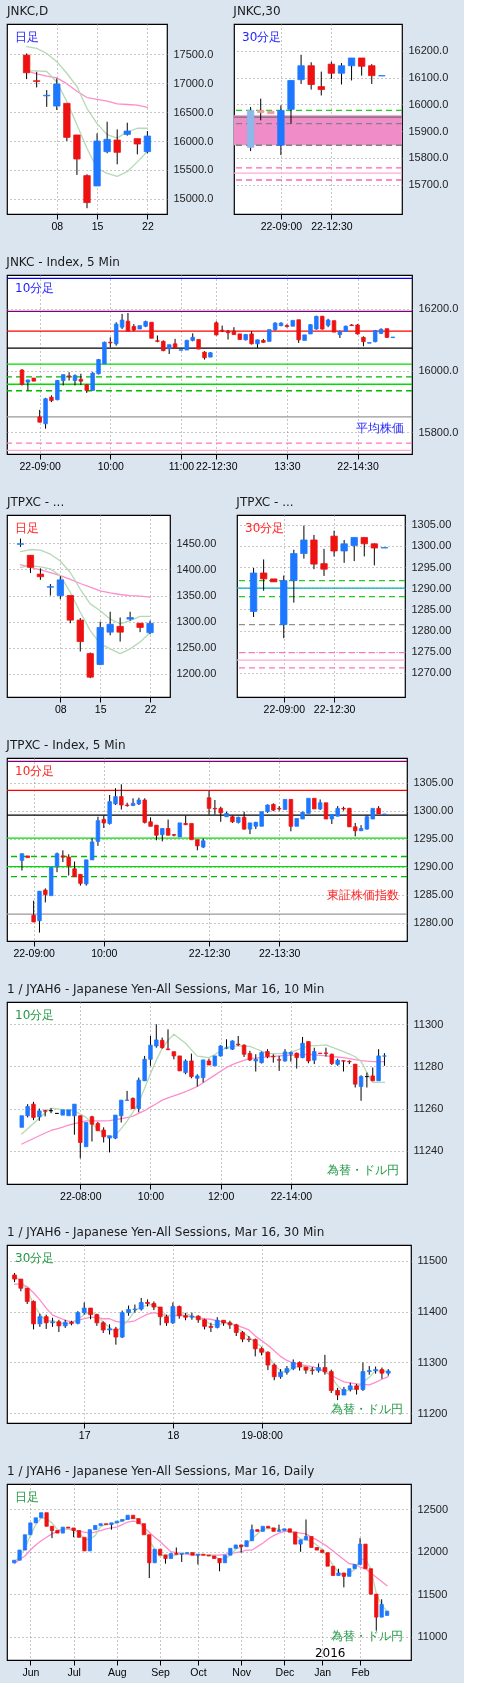  What do you see at coordinates (433, 894) in the screenshot?
I see `y-tick-label: 1285.00` at bounding box center [433, 894].